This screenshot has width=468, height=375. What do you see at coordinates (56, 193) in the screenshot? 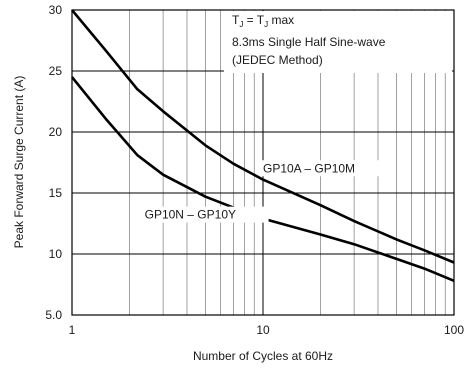
I see `y-tick-label: 15` at bounding box center [56, 193].